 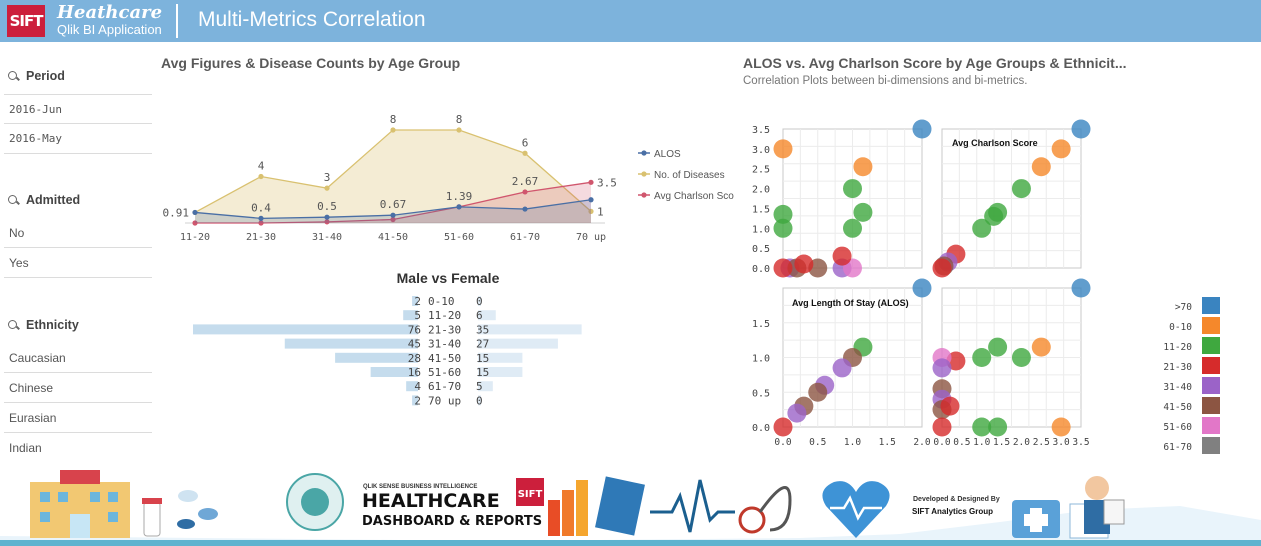 What do you see at coordinates (78, 233) in the screenshot?
I see `filter-item: No` at bounding box center [78, 233].